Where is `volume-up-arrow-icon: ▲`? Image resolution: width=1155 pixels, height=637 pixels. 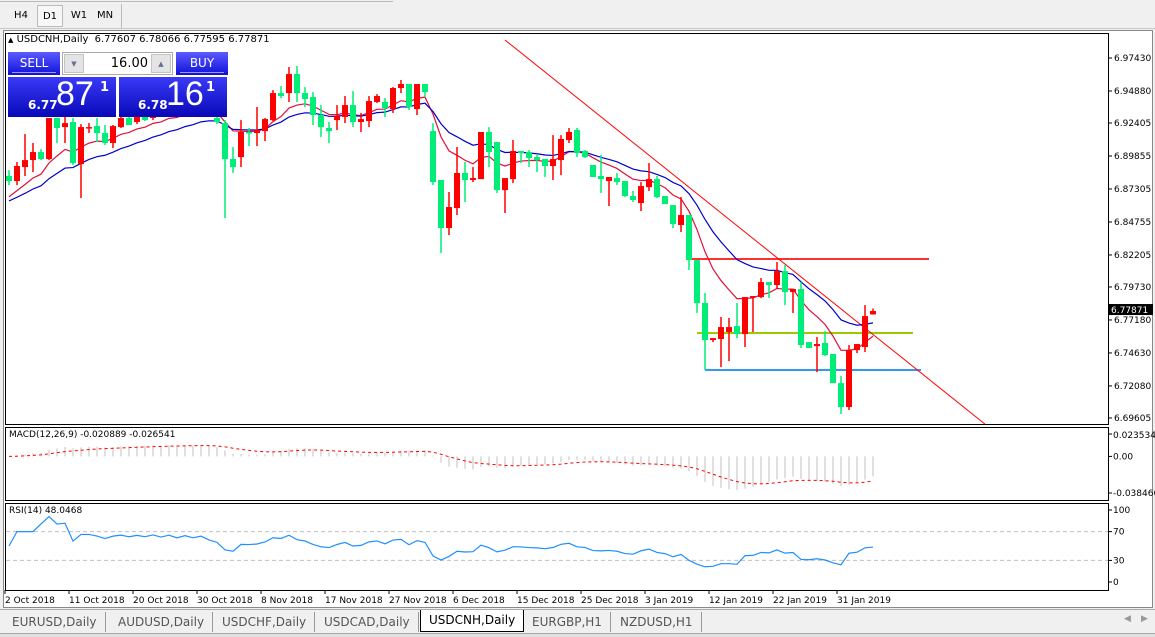
volume-up-arrow-icon: ▲ is located at coordinates (161, 63).